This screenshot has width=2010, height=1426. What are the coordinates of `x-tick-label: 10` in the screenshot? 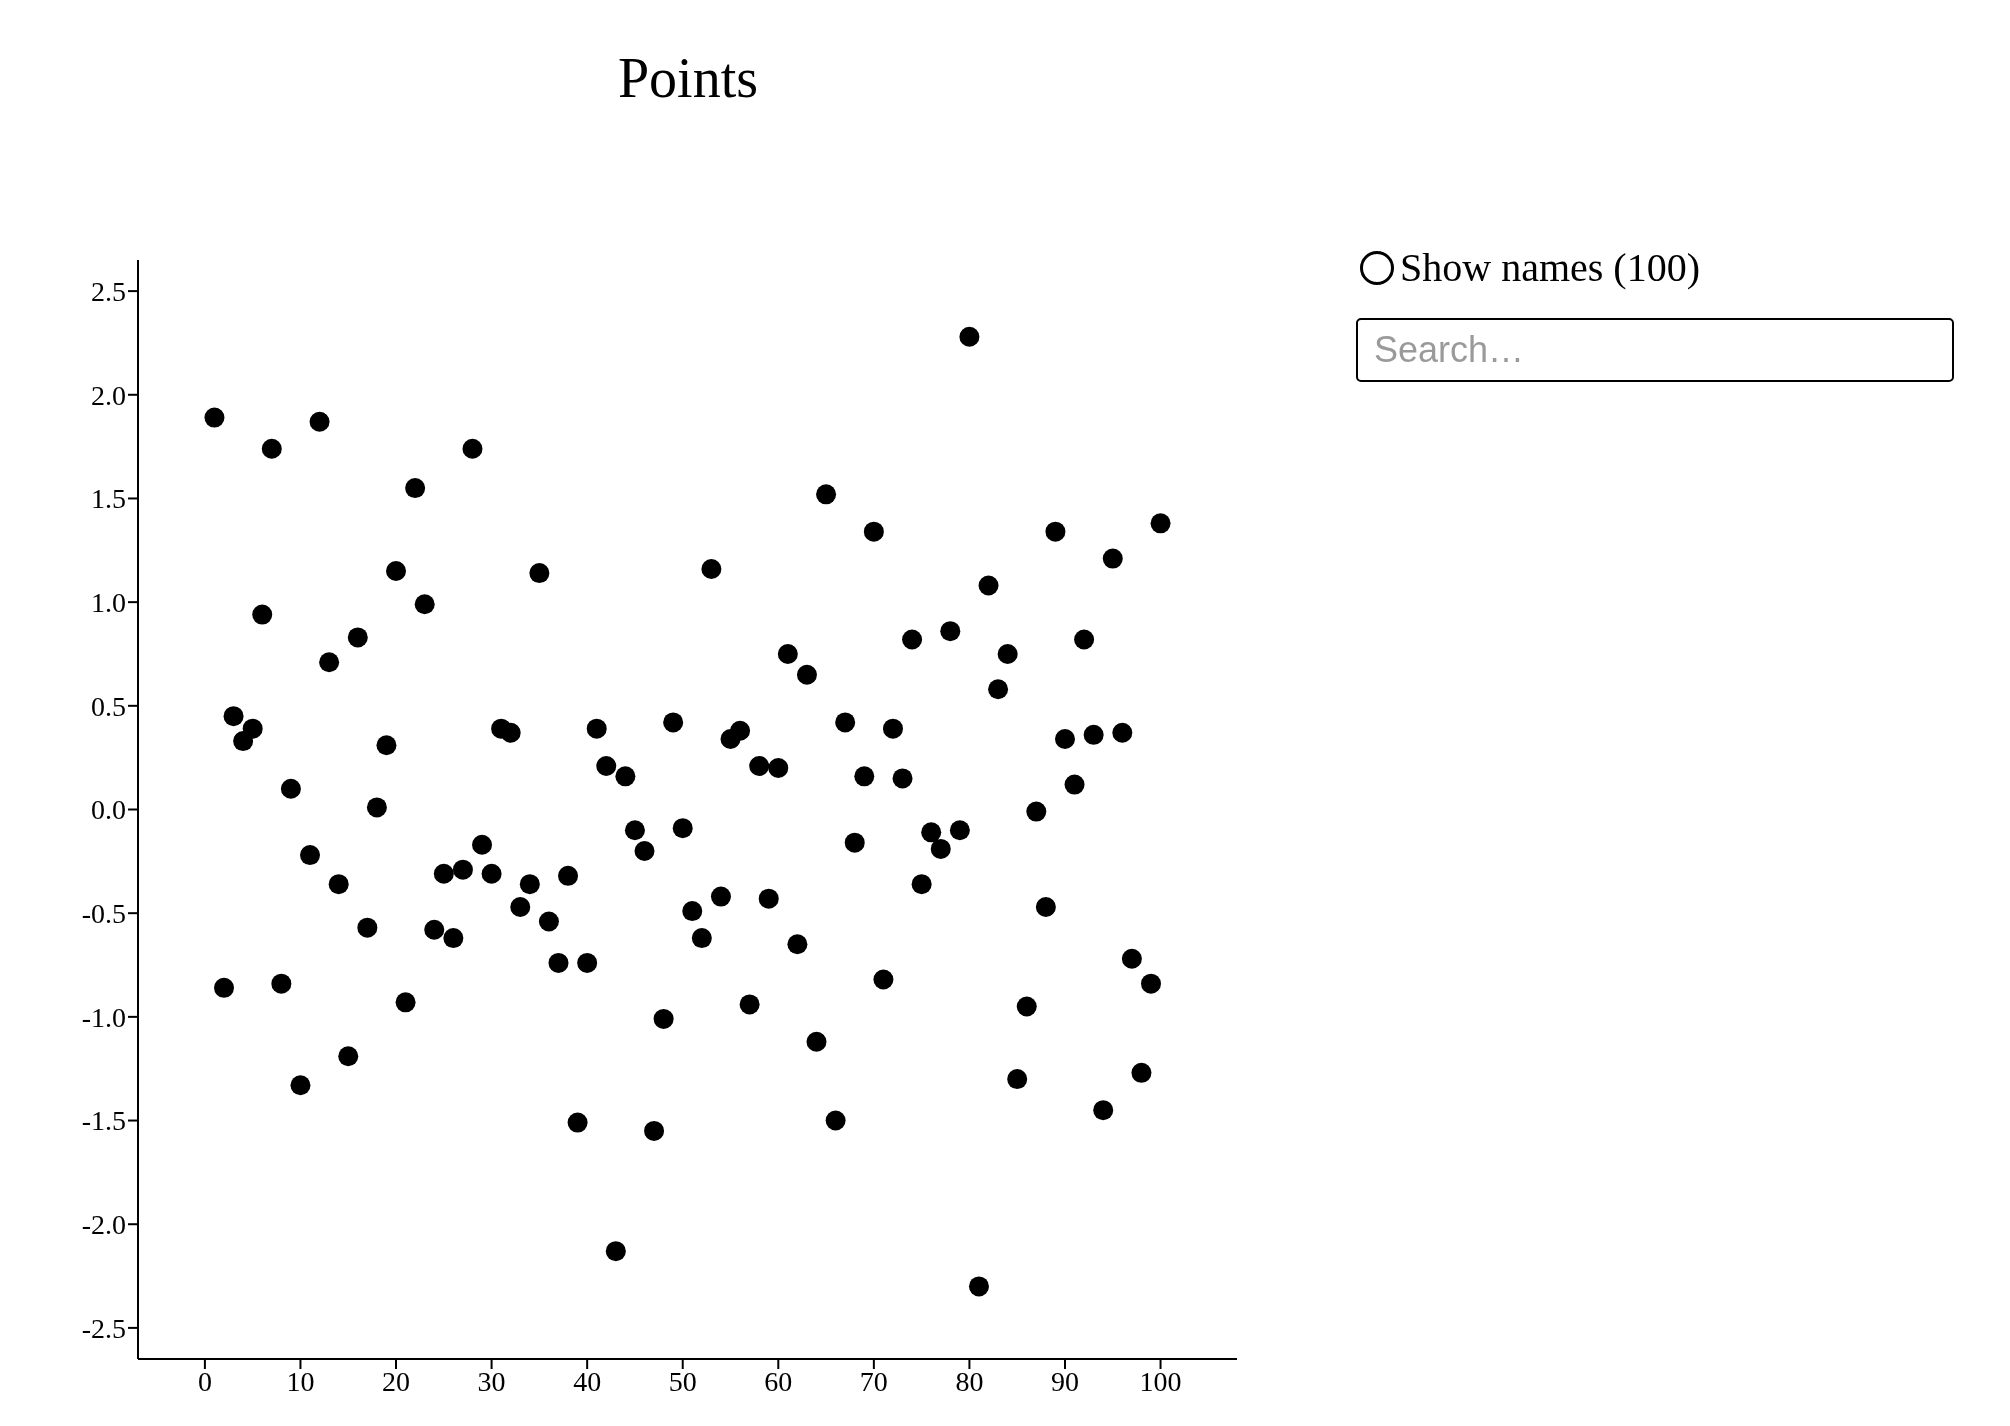 It's located at (300, 1381).